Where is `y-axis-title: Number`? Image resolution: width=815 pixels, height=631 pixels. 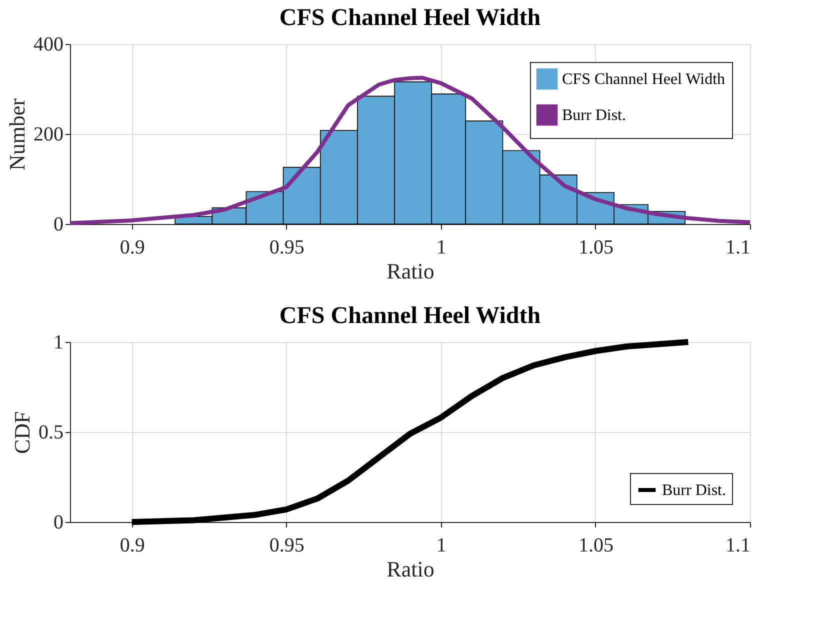 y-axis-title: Number is located at coordinates (17, 134).